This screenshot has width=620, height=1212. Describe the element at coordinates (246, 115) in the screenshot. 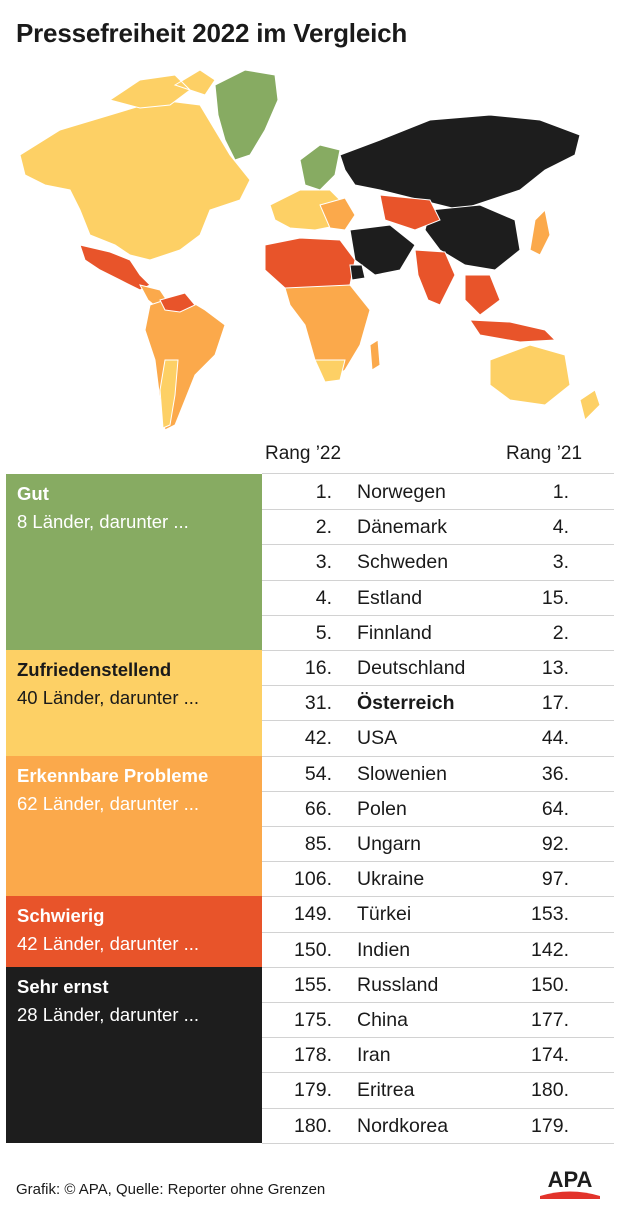

I see `map-greenland` at that location.